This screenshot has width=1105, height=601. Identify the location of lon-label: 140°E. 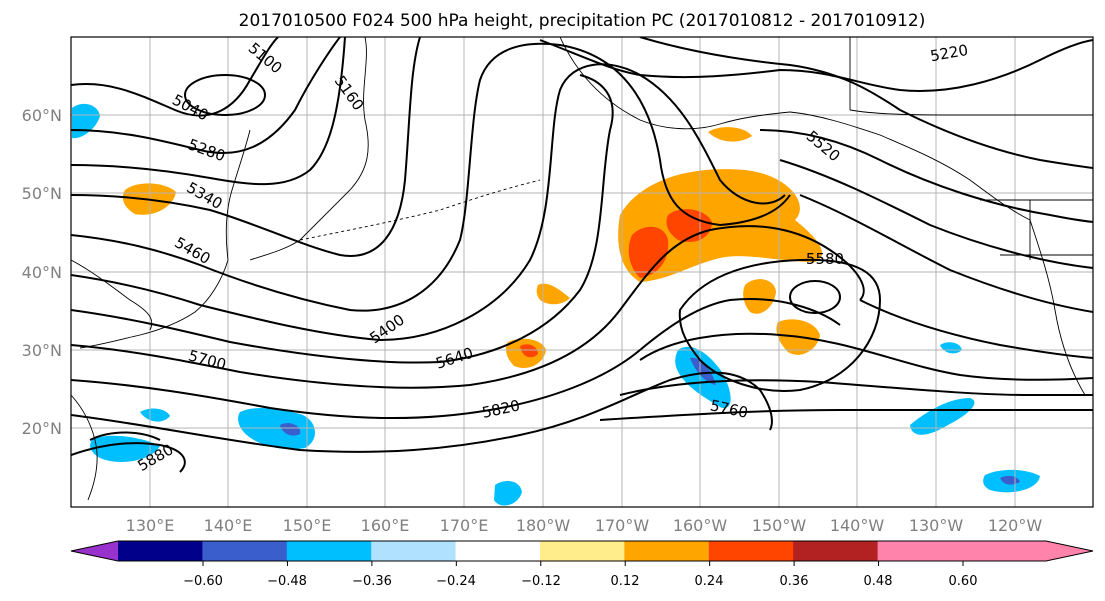
(228, 525).